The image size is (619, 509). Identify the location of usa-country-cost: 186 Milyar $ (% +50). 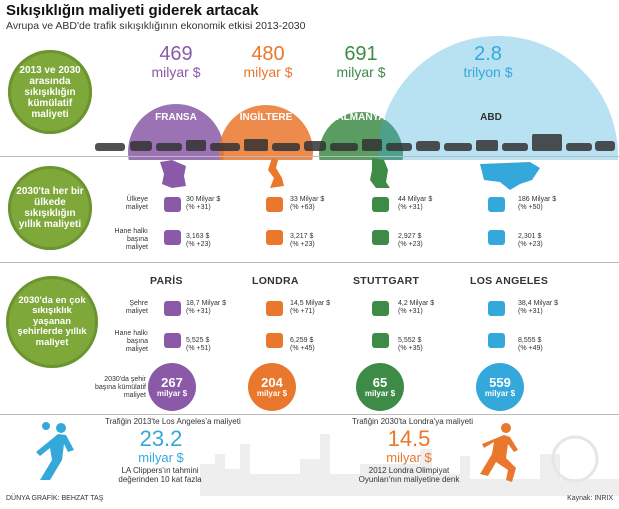
(537, 204).